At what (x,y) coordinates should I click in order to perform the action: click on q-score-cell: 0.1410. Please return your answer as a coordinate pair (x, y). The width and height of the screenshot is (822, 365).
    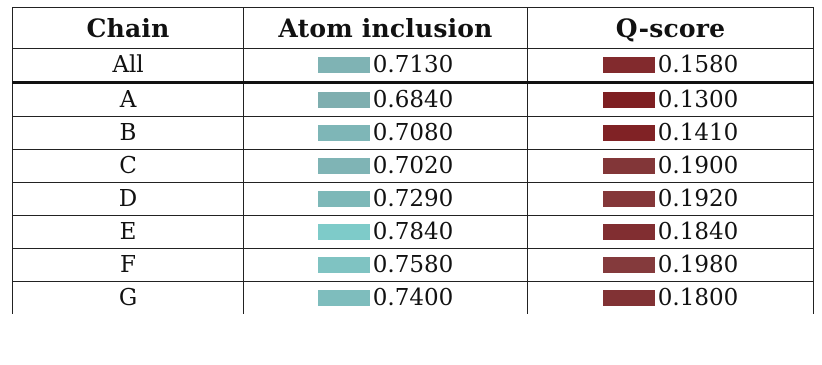
    Looking at the image, I should click on (670, 133).